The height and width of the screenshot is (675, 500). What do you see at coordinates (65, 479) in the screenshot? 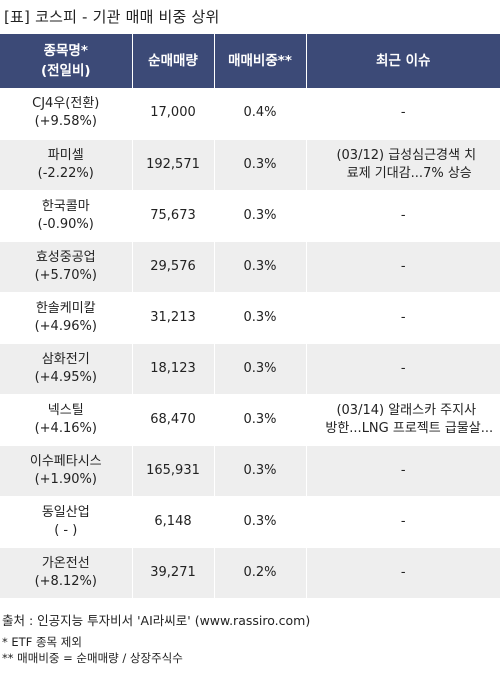
I see `stock-change: (+1.90%)` at bounding box center [65, 479].